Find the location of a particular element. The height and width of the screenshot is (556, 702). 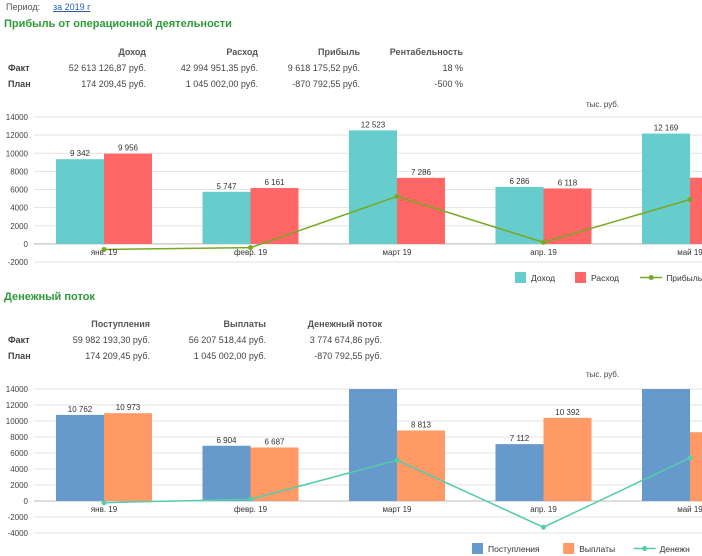

cashflow-header-receipts: Поступления is located at coordinates (120, 324).